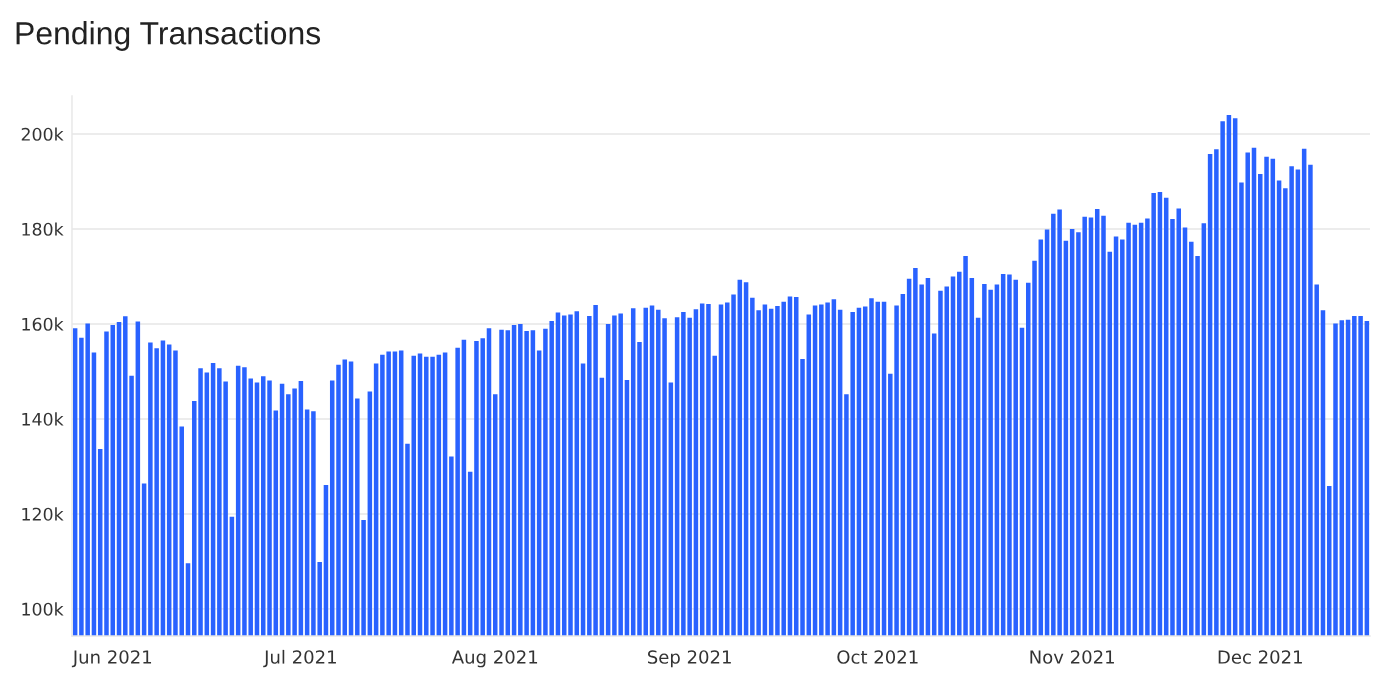 This screenshot has width=1400, height=677. I want to click on y-tick-label: 140k, so click(43, 419).